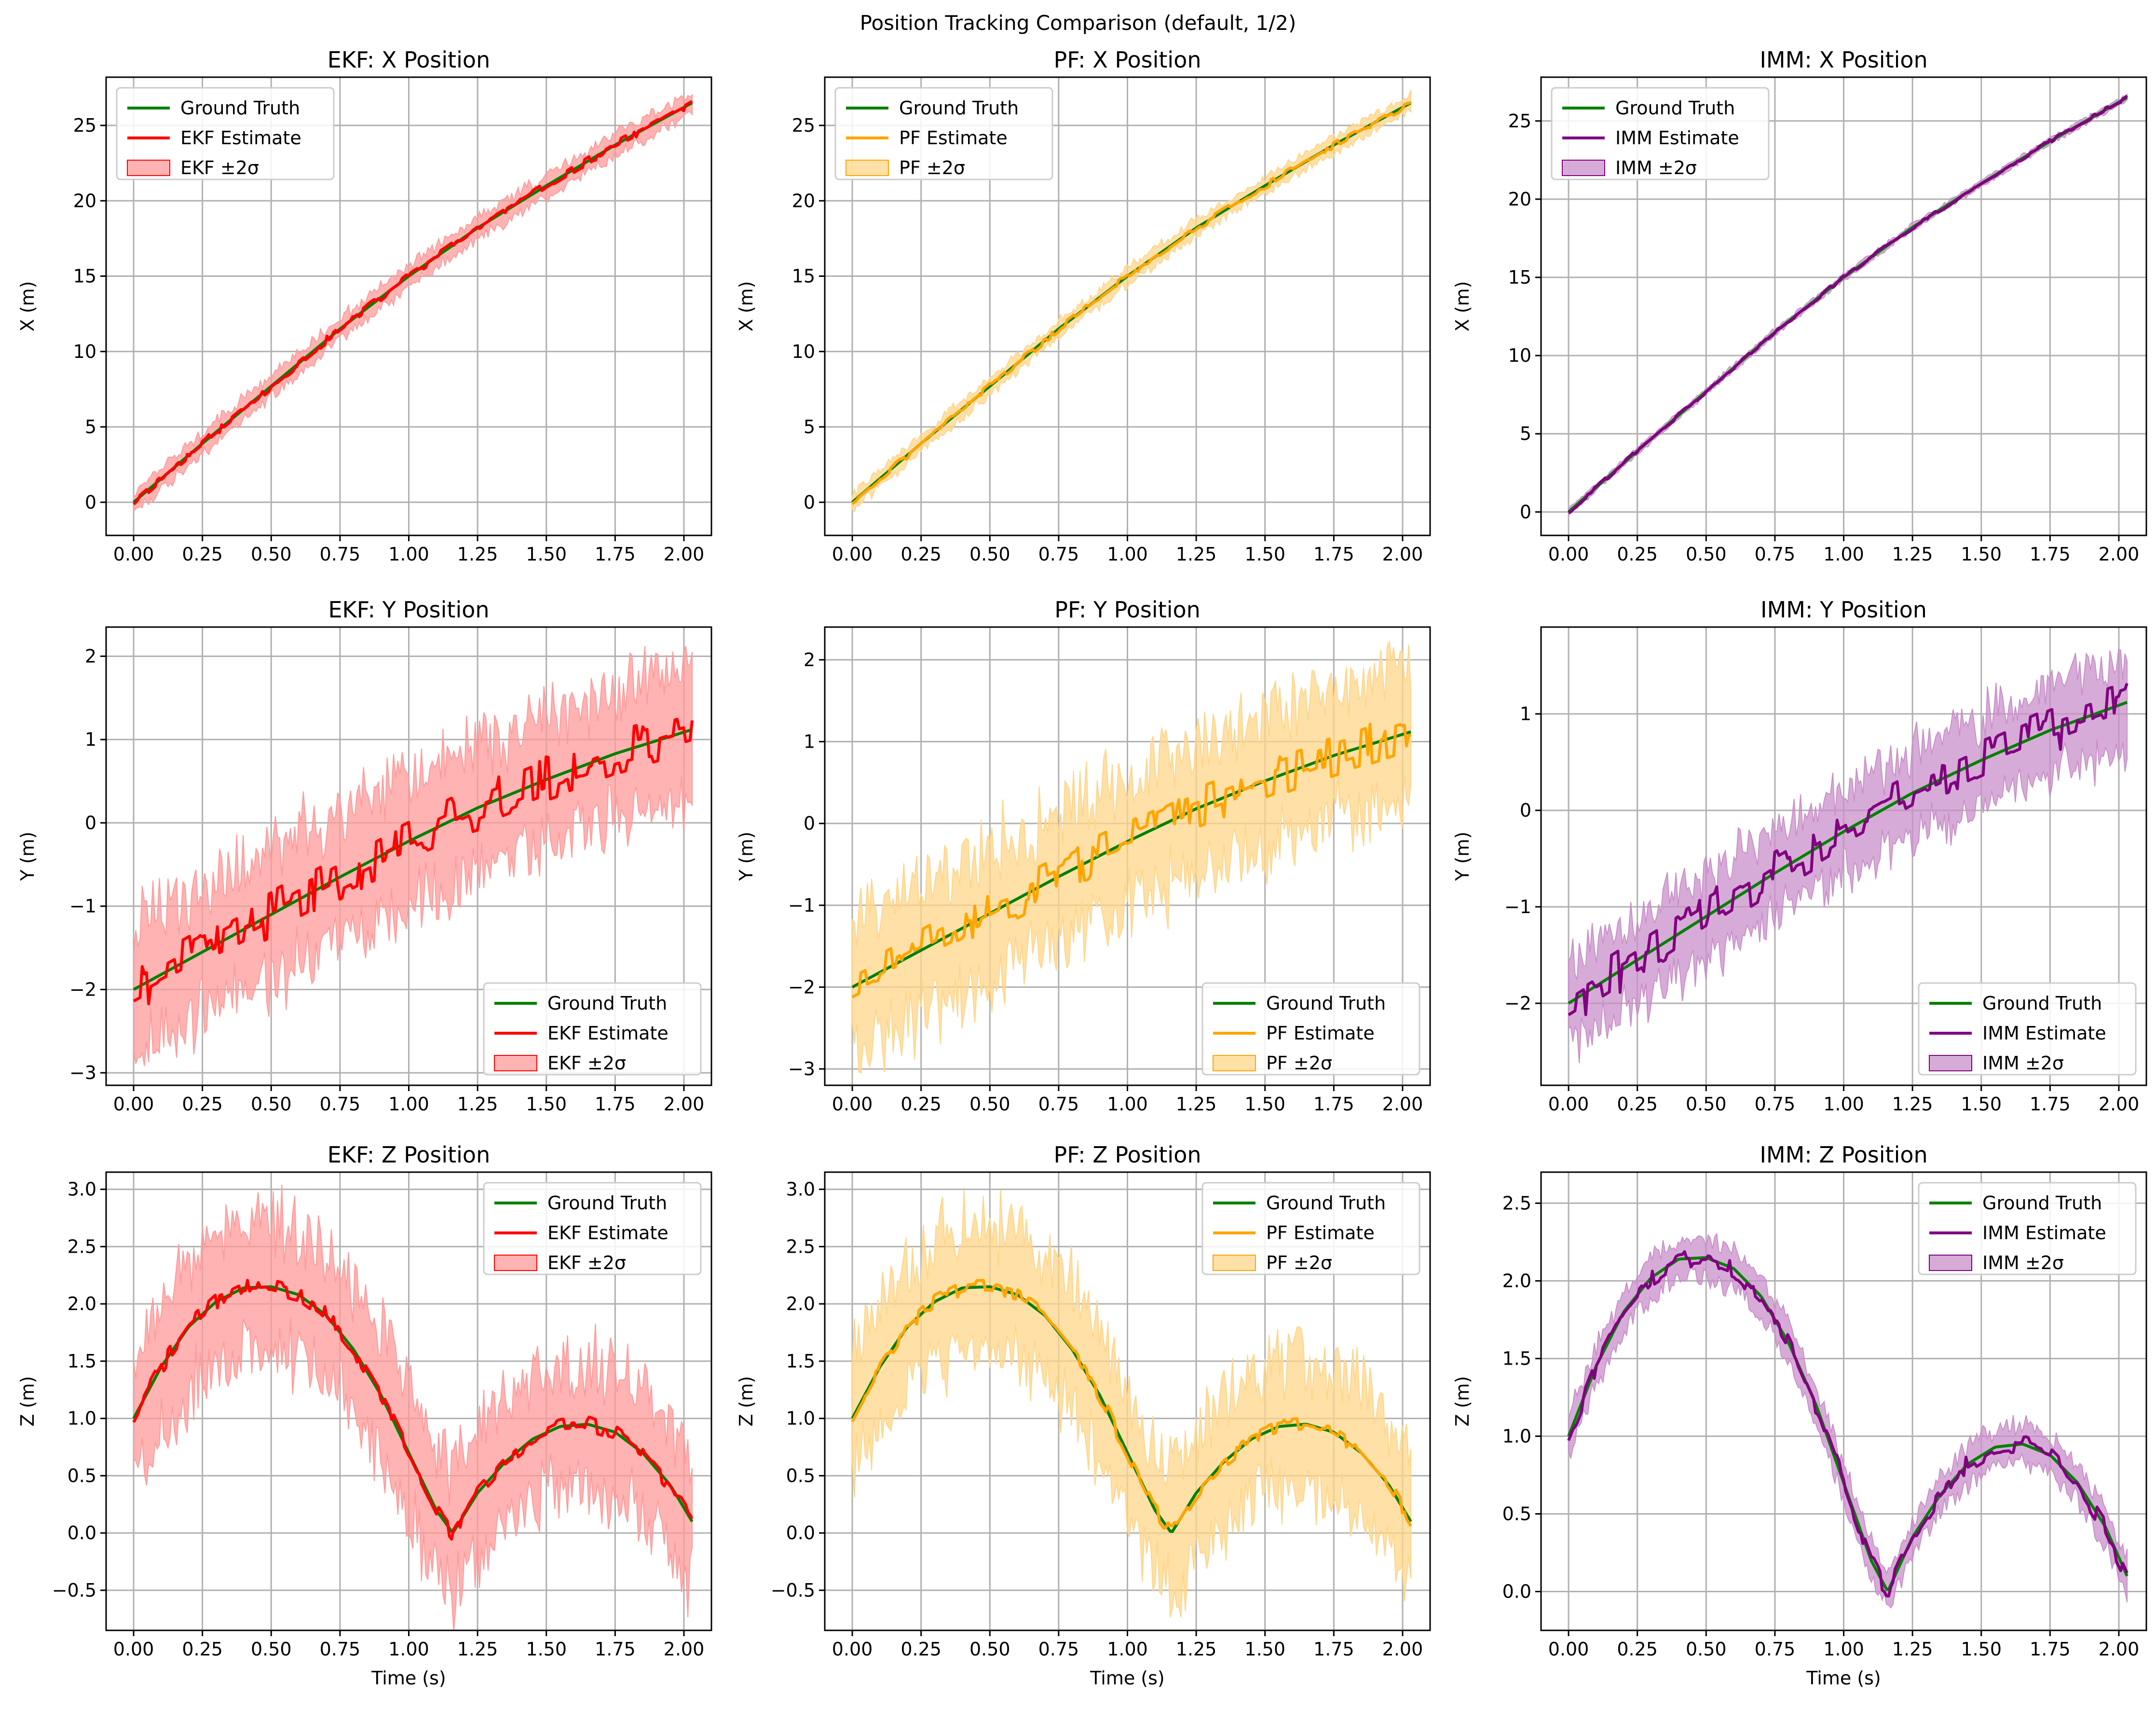  I want to click on y-tick-label: 2, so click(809, 659).